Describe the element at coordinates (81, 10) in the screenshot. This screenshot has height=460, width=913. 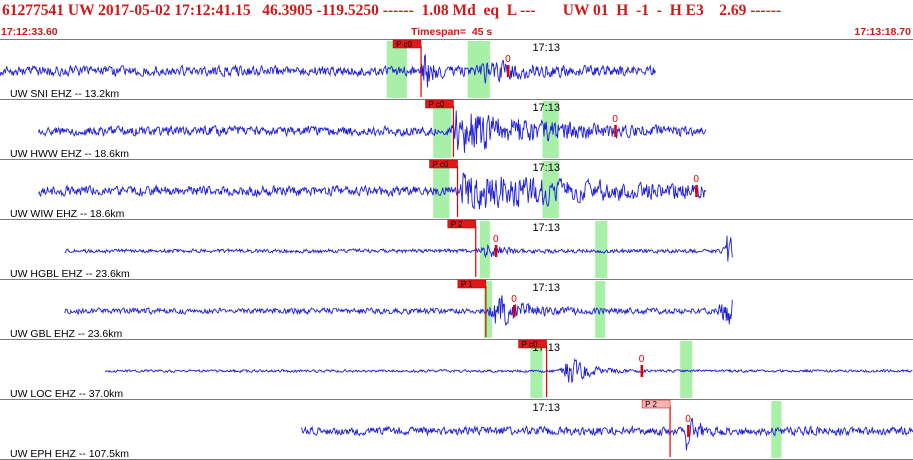
I see `network: UW` at that location.